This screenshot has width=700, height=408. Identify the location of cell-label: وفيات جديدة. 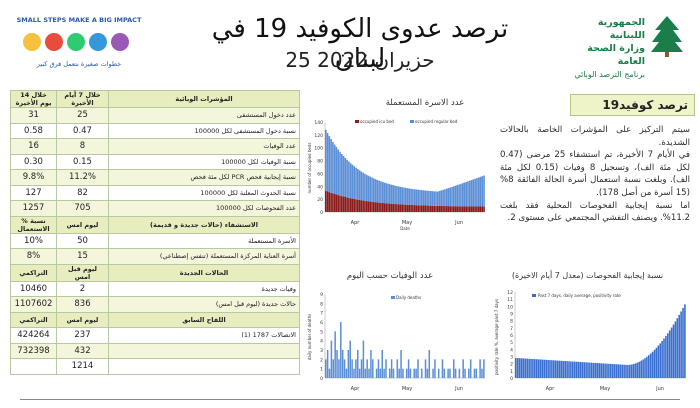
(204, 288).